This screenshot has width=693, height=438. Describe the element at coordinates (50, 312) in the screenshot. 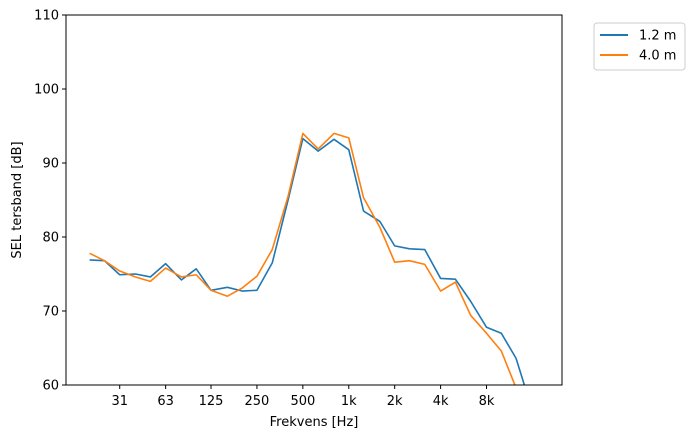

I see `y-tick-label: 70` at that location.